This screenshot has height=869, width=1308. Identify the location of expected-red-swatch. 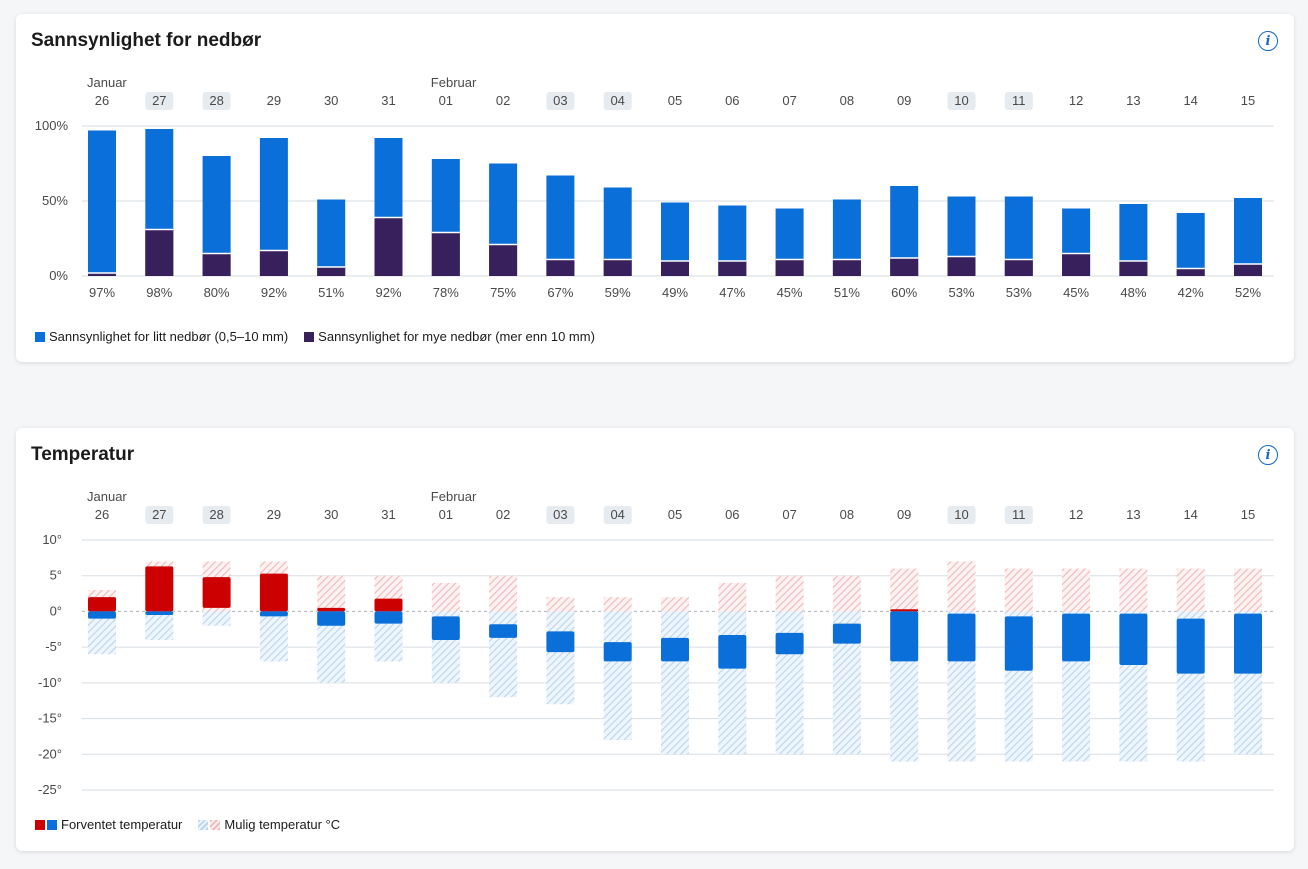
(40, 824).